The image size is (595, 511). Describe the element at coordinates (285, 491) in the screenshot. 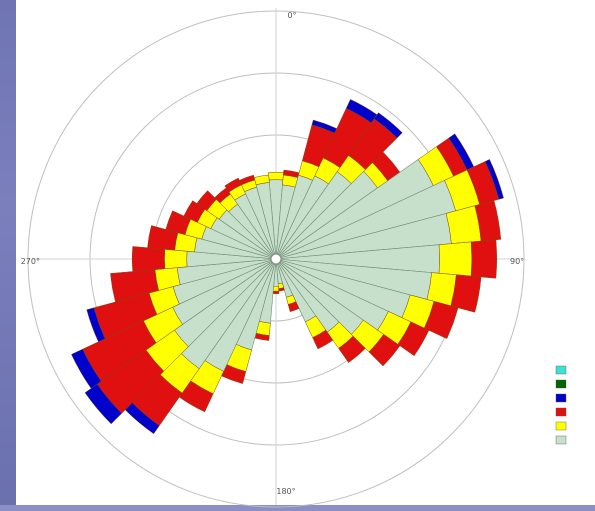

I see `label-south: 180°` at that location.